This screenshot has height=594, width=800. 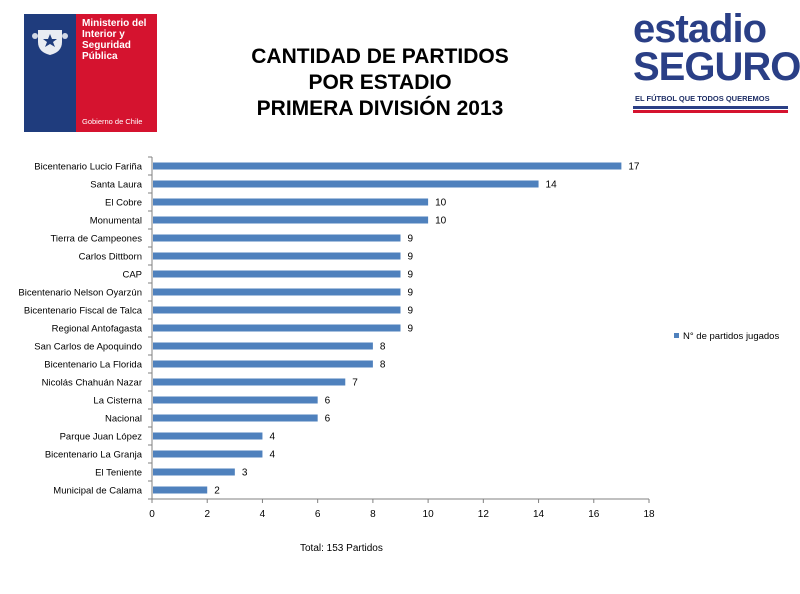 What do you see at coordinates (380, 108) in the screenshot?
I see `title-line: PRIMERA DIVISIÓN 2013` at bounding box center [380, 108].